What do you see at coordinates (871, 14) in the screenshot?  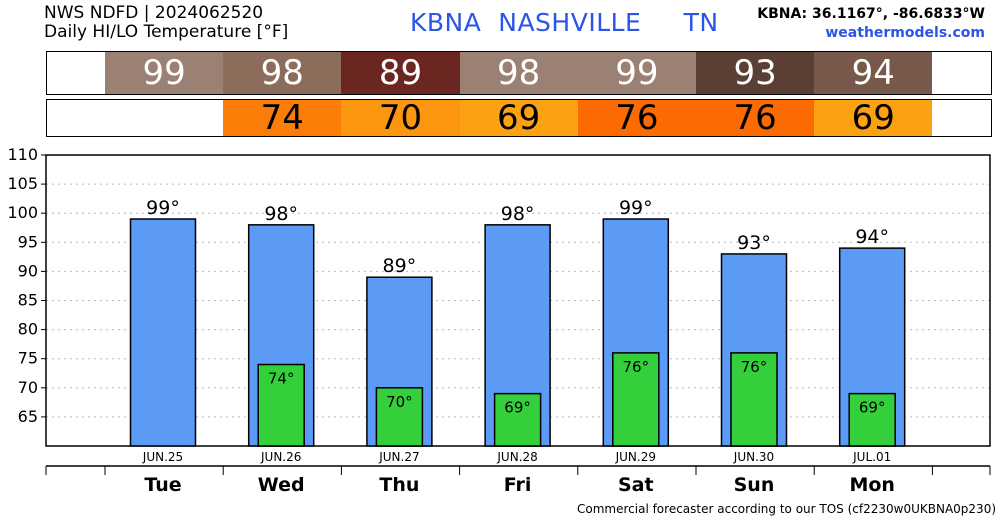 I see `station-coords: KBNA: 36.1167°, -86.6833°W` at bounding box center [871, 14].